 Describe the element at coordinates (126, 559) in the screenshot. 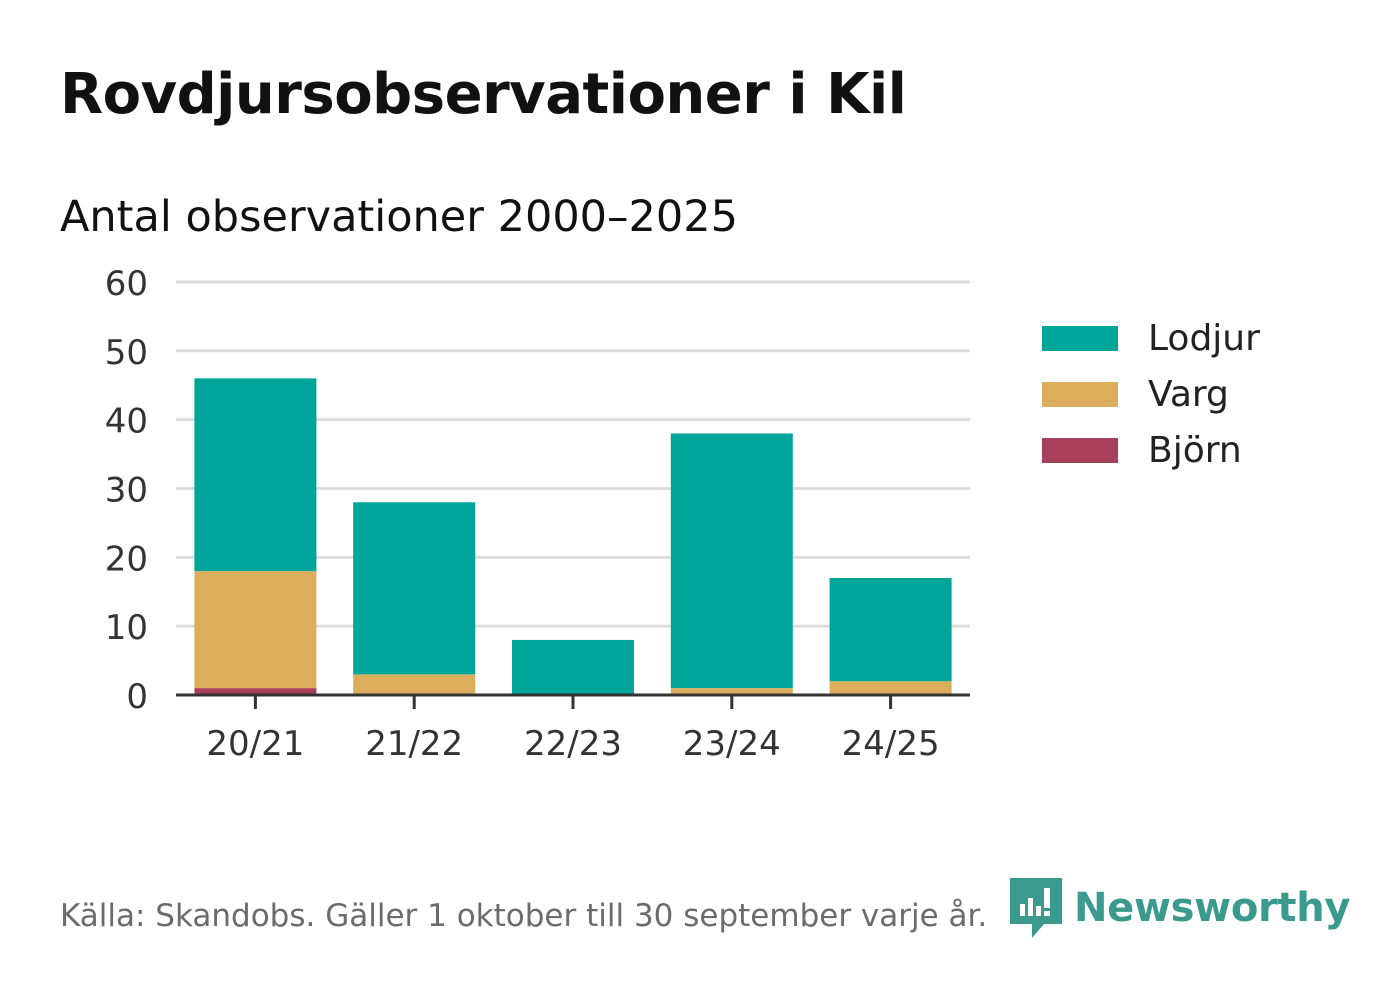

I see `y-tick-label: 20` at that location.